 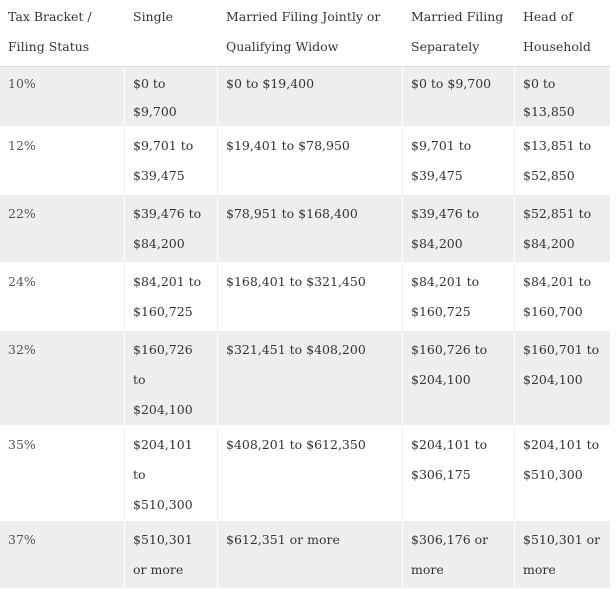 I want to click on head-of-household-range: $52,851 to $84,200, so click(x=562, y=229).